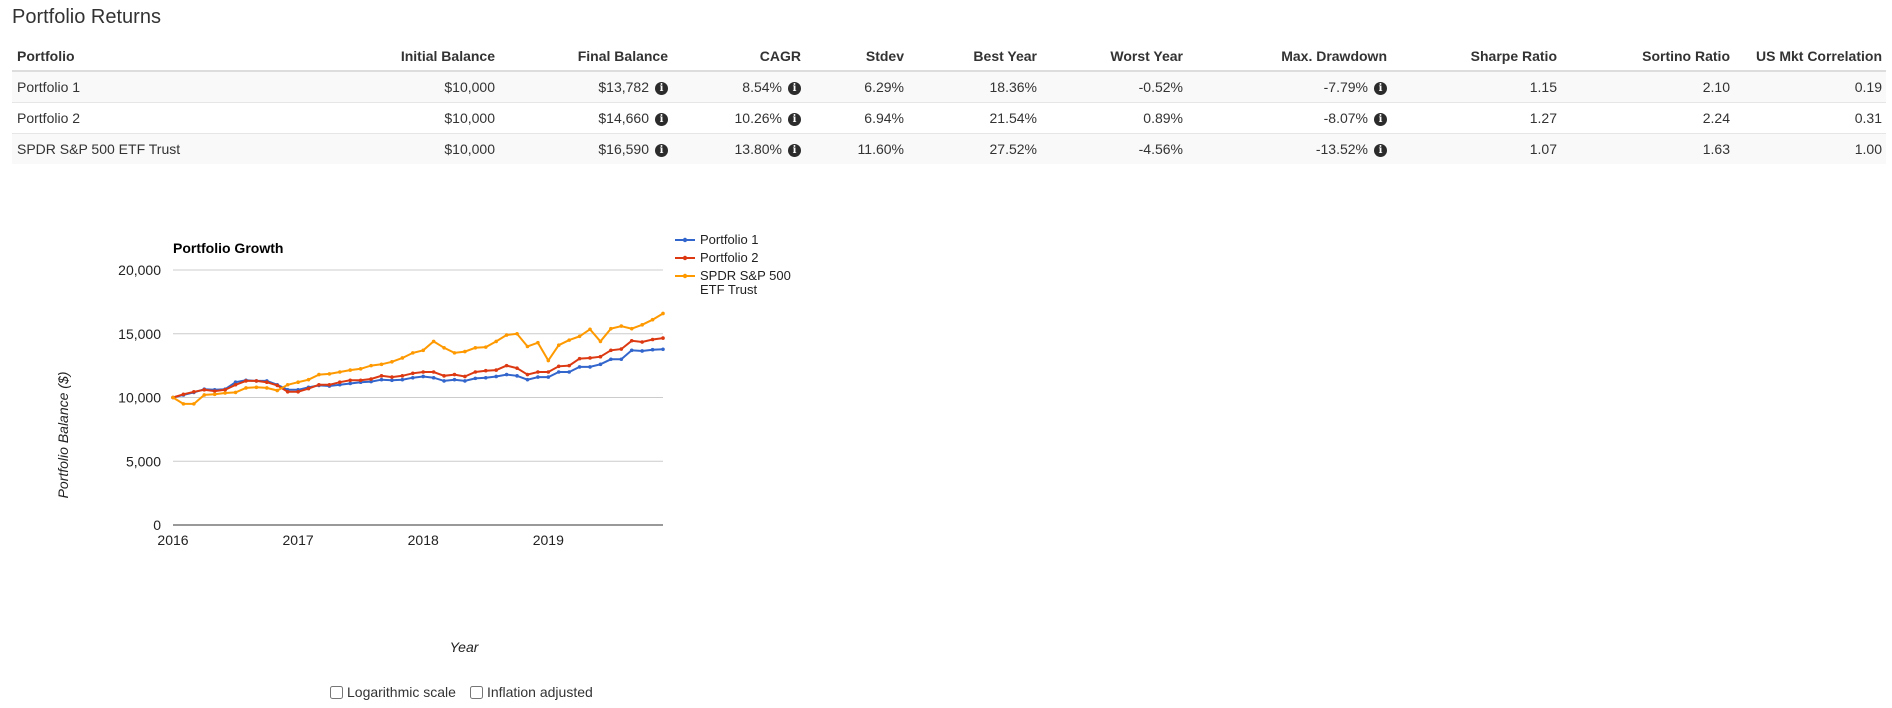  What do you see at coordinates (1810, 56) in the screenshot?
I see `col-us-mkt-correlation: US Mkt Correlation` at bounding box center [1810, 56].